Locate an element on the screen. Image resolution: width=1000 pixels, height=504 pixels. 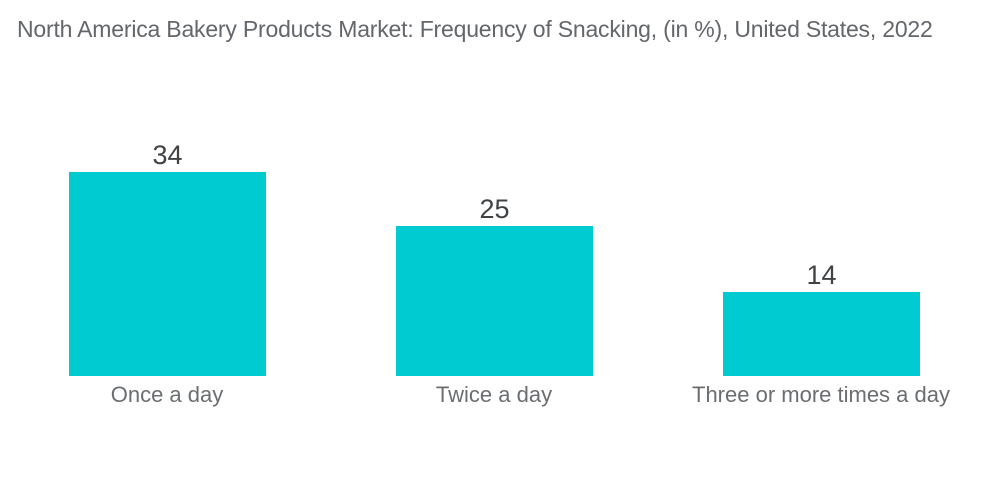
bar-value-label-once-a-day: 34 is located at coordinates (167, 155).